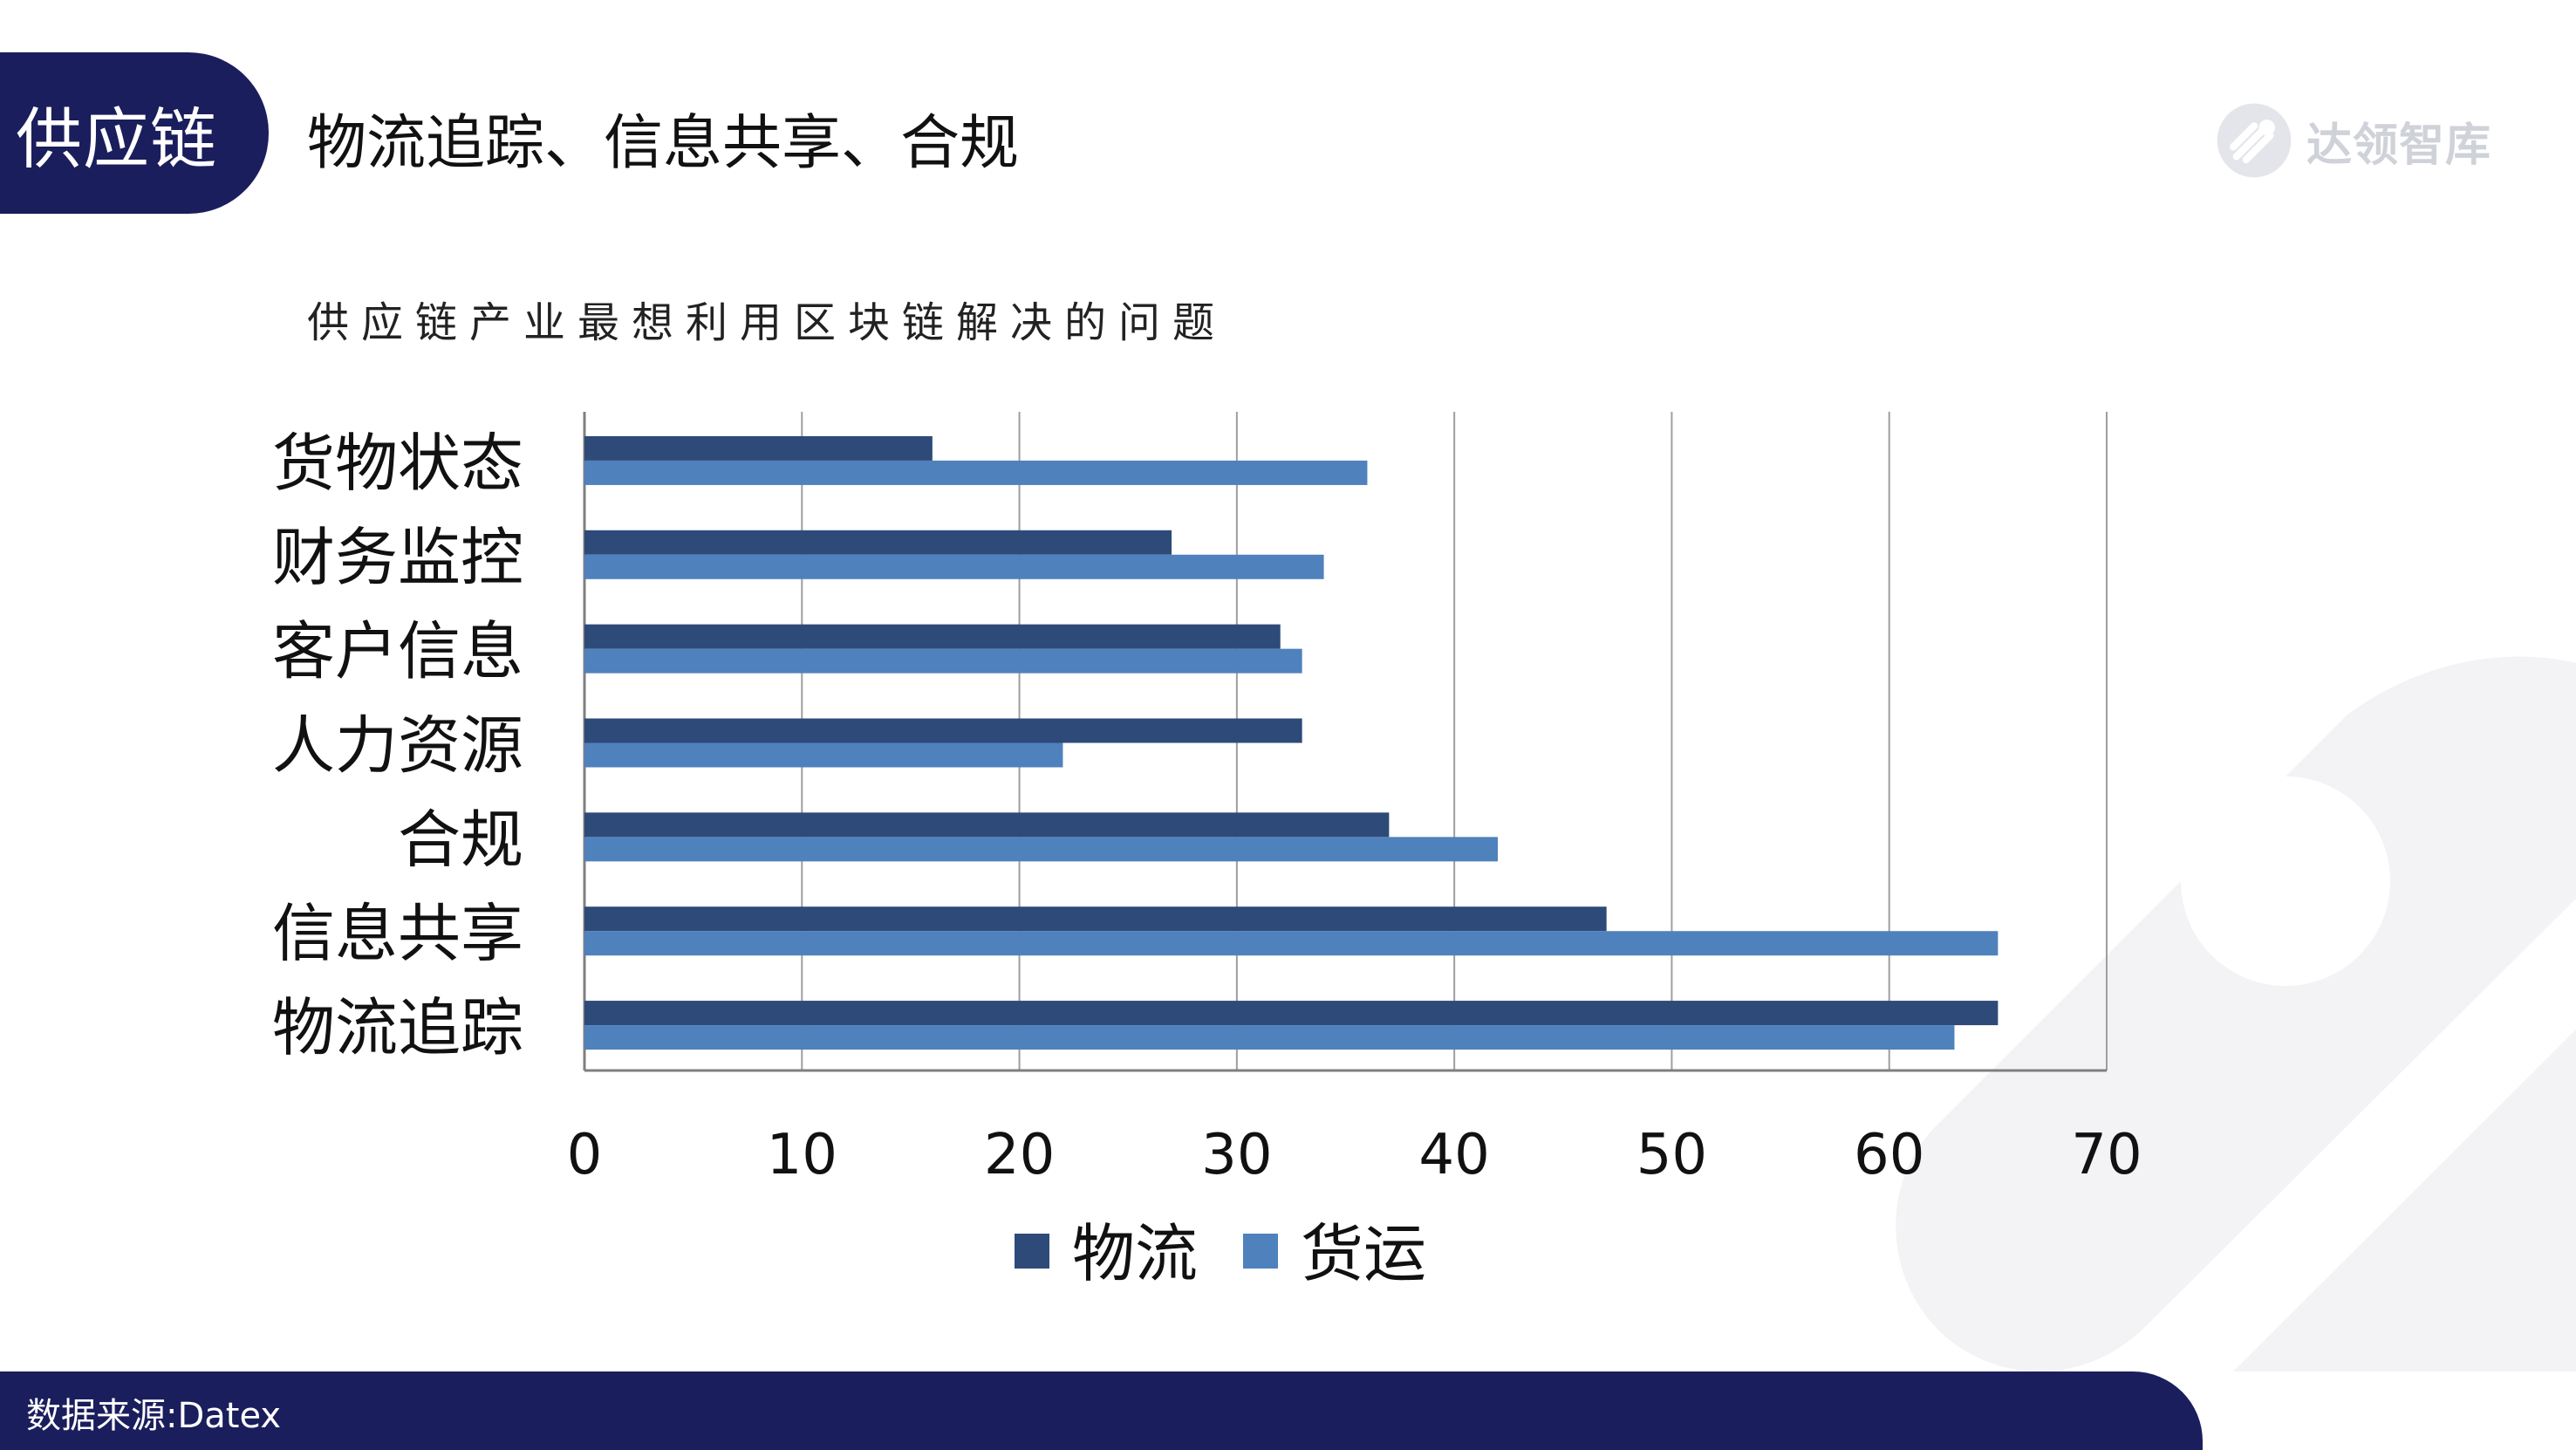 This screenshot has height=1450, width=2576. I want to click on bar-货运-财务监控, so click(954, 566).